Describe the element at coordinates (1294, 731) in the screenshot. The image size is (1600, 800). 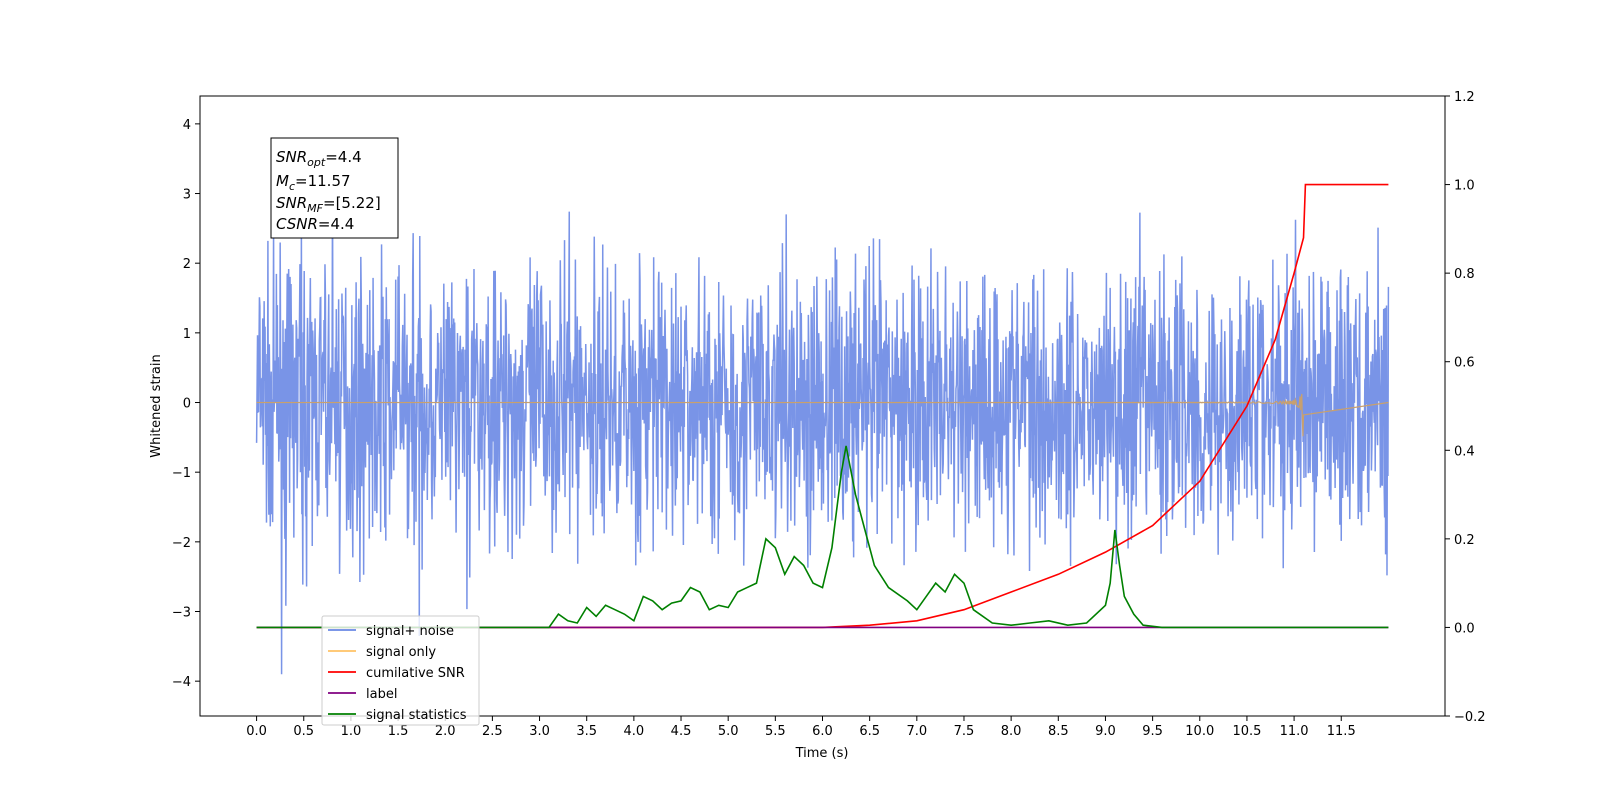
I see `x-tick-label: 11.0` at that location.